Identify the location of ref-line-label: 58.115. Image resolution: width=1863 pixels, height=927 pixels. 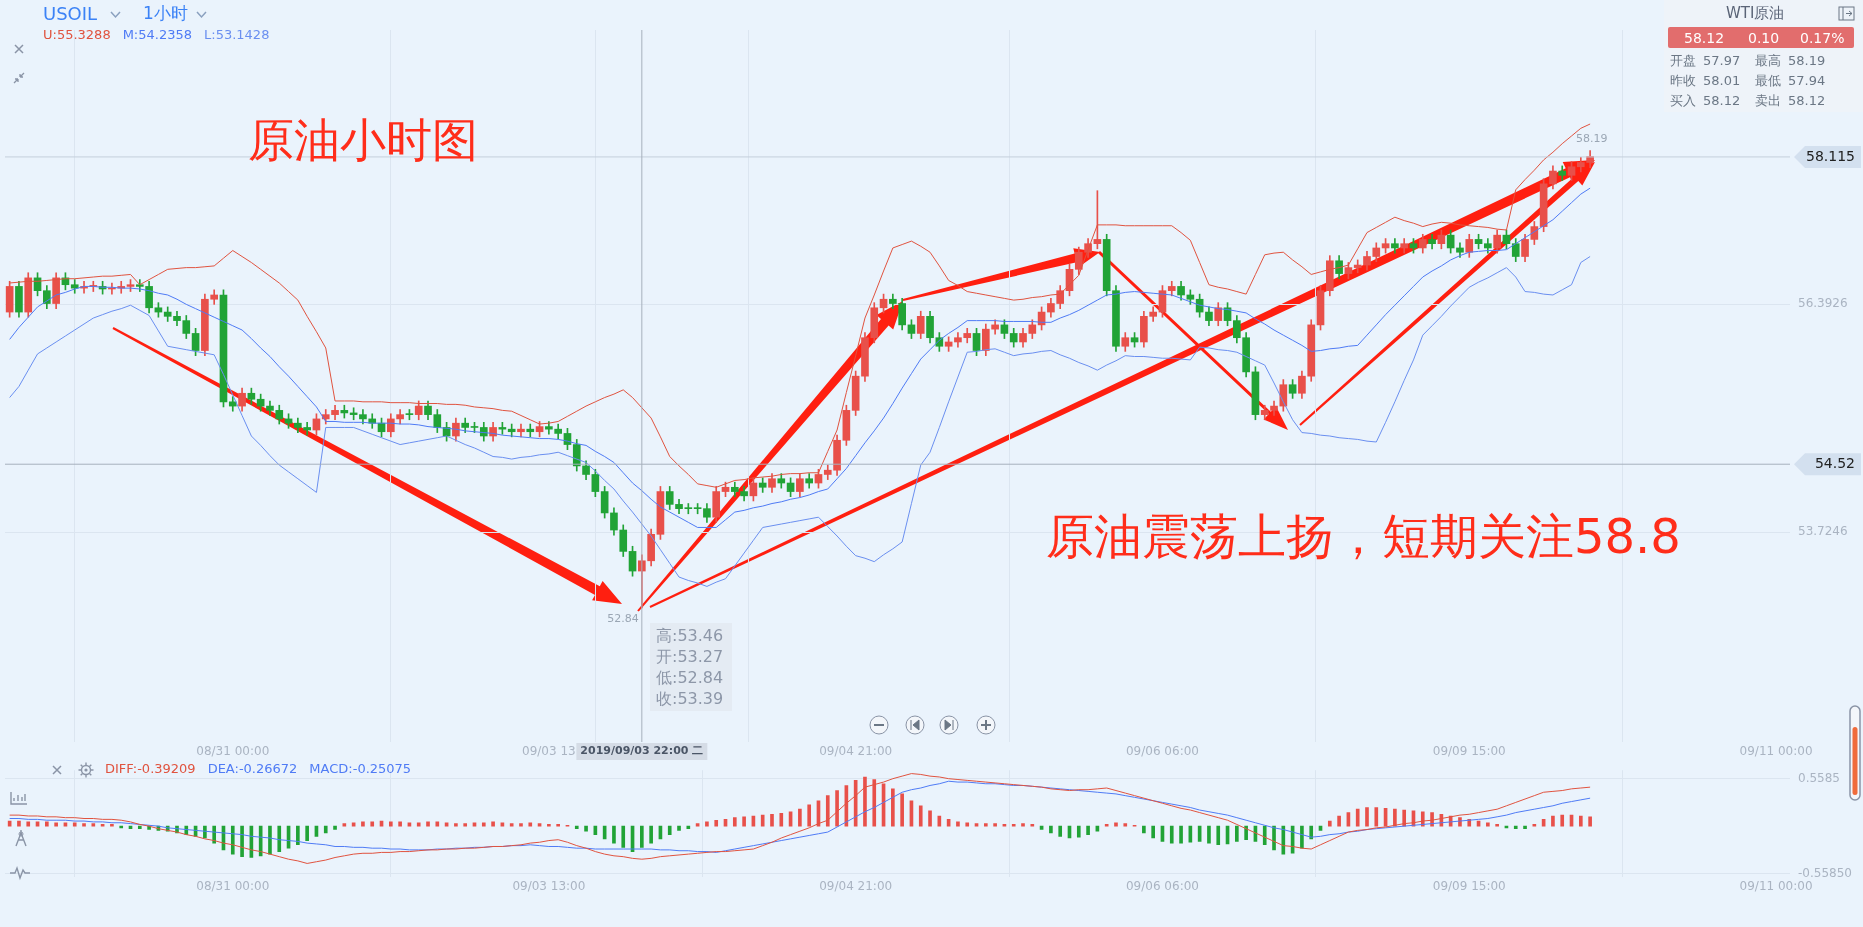
(1830, 155).